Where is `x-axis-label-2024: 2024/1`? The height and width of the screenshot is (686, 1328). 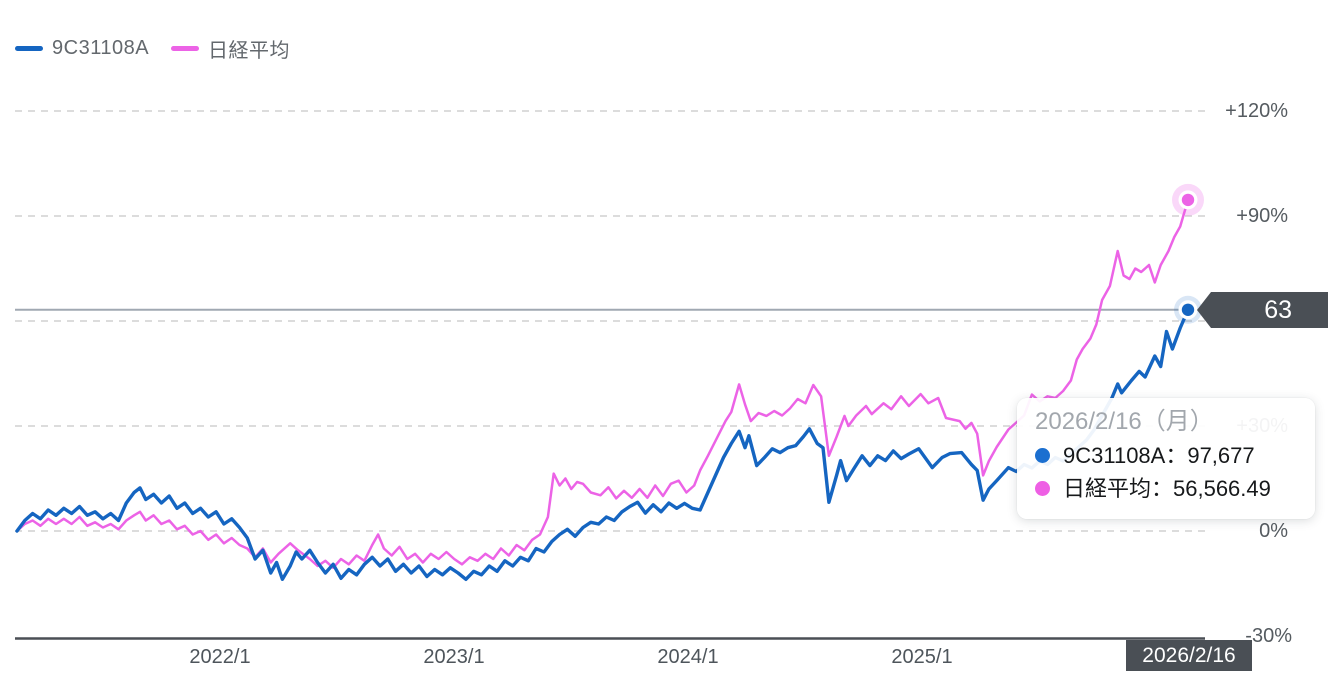
x-axis-label-2024: 2024/1 is located at coordinates (688, 657).